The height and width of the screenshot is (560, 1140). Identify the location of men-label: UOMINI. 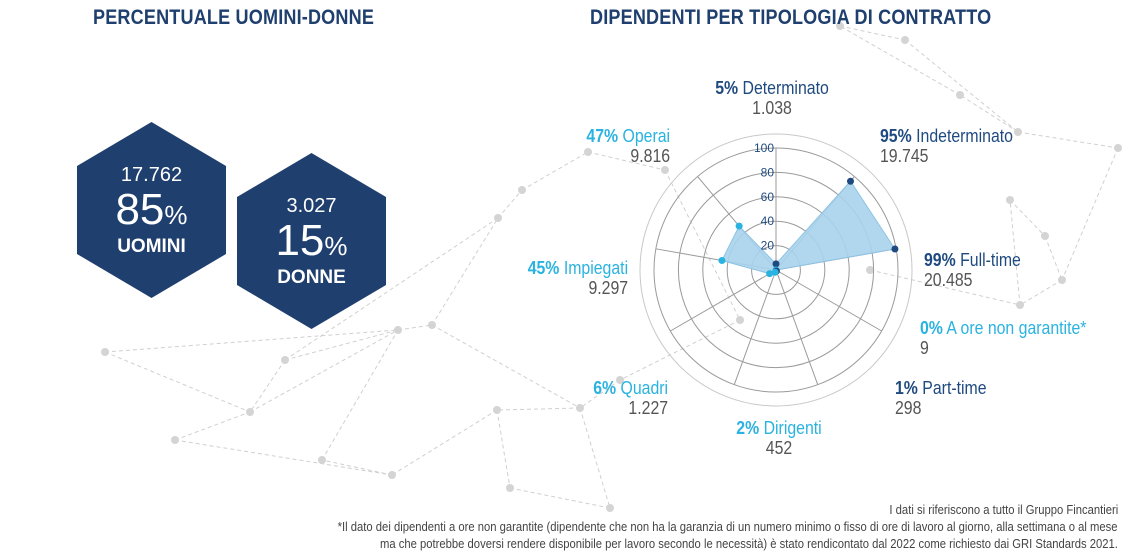
(151, 246).